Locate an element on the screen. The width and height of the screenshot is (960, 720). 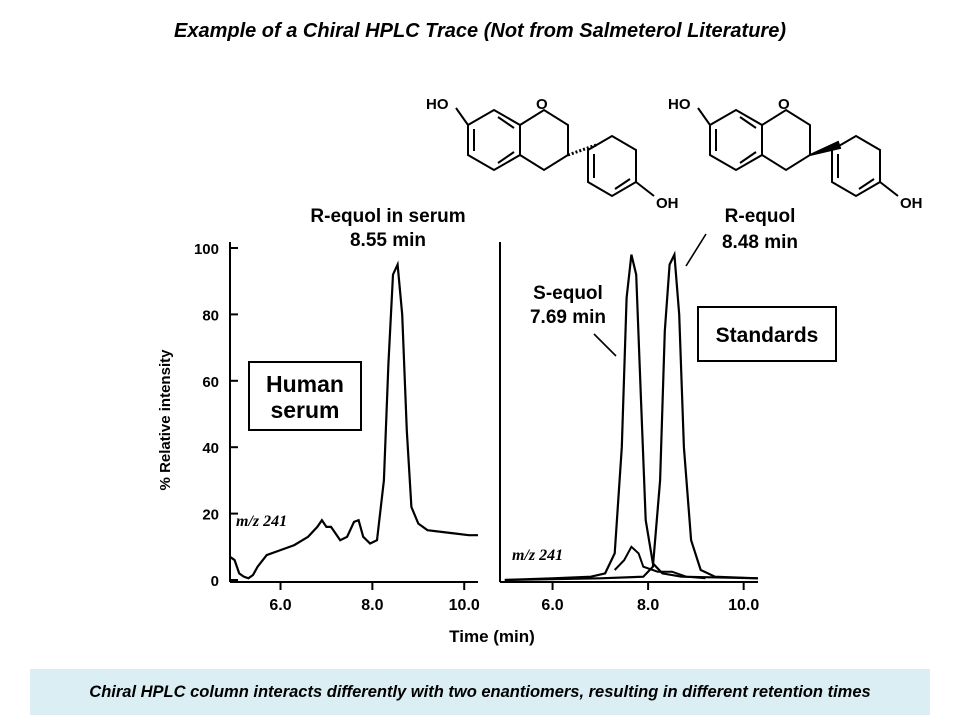
x-axis-label: Time (min) is located at coordinates (492, 636).